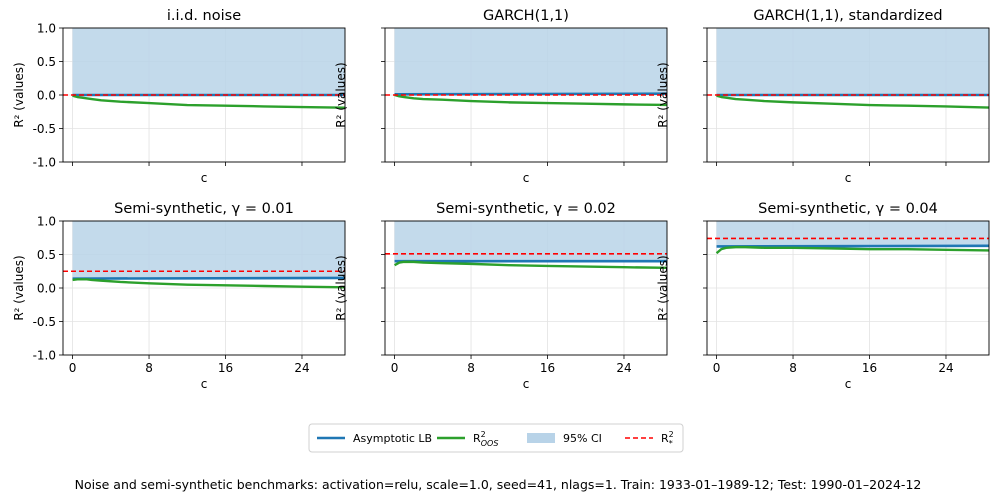 This screenshot has height=502, width=996. I want to click on legend-item-star: R2 *, so click(649, 439).